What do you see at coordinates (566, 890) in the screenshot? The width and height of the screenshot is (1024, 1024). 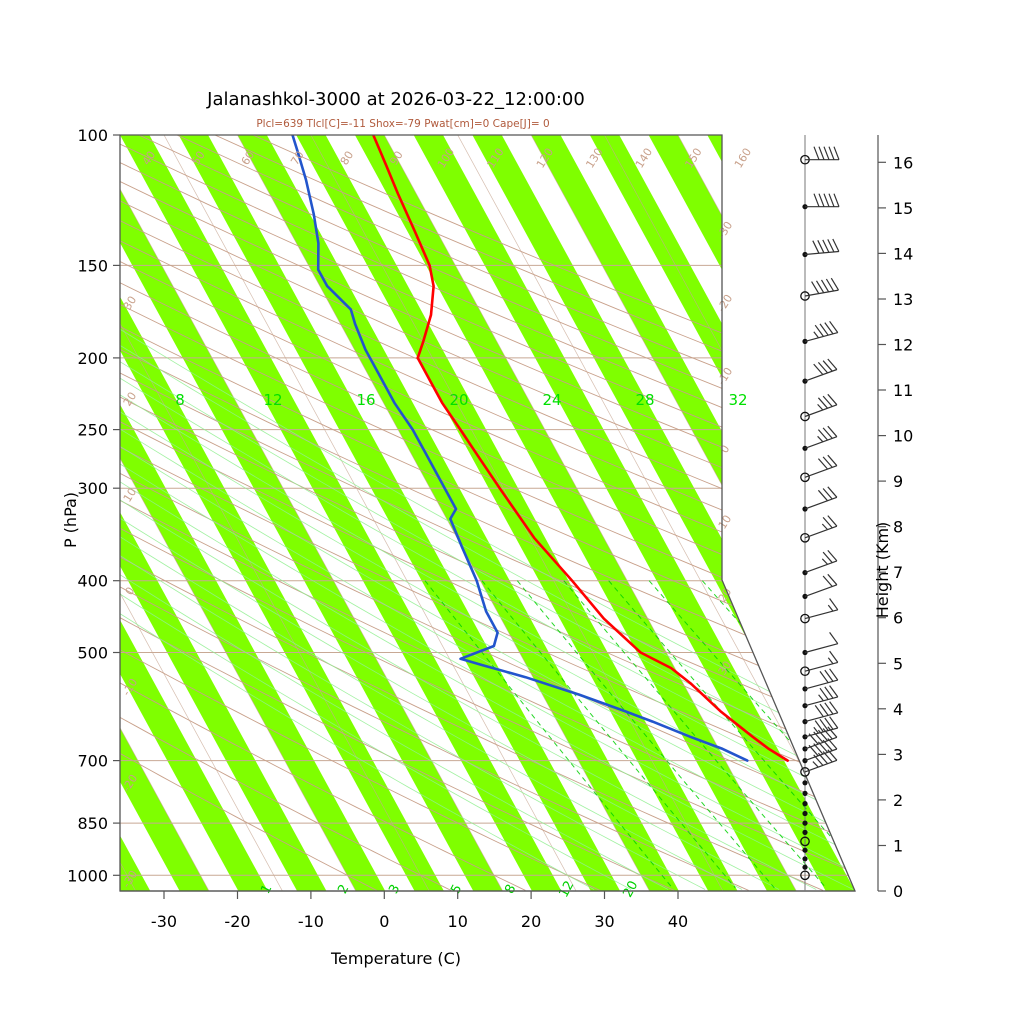 I see `plot-annotation: 12` at bounding box center [566, 890].